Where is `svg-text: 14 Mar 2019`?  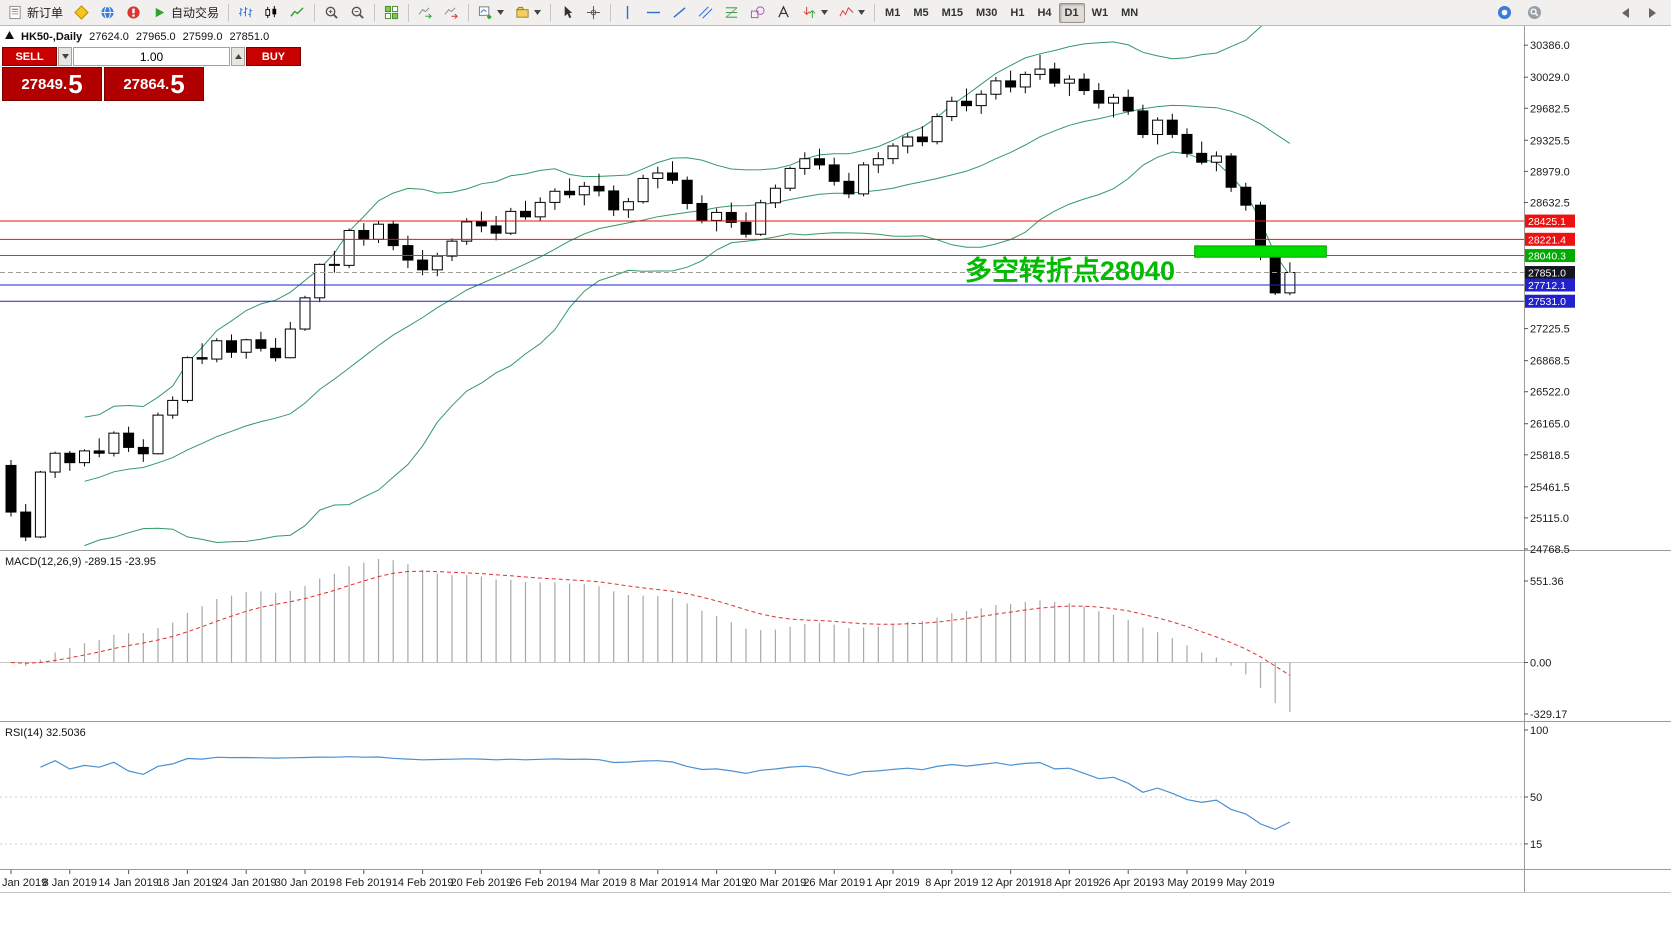 svg-text: 14 Mar 2019 is located at coordinates (717, 883).